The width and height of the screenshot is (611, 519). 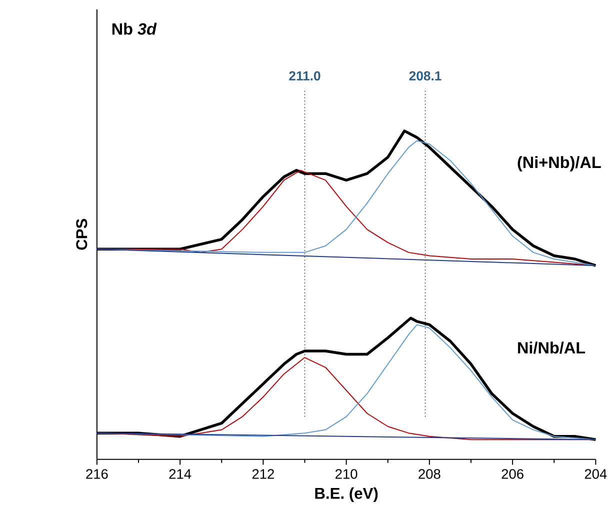 What do you see at coordinates (263, 473) in the screenshot?
I see `x-tick-label: 212` at bounding box center [263, 473].